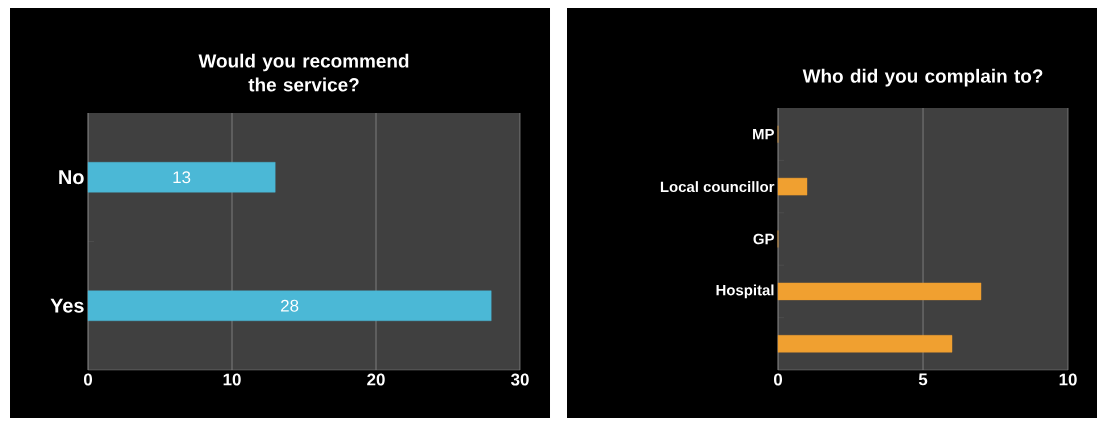 Image resolution: width=1107 pixels, height=426 pixels. What do you see at coordinates (717, 187) in the screenshot?
I see `y-tick-label: Local councillor` at bounding box center [717, 187].